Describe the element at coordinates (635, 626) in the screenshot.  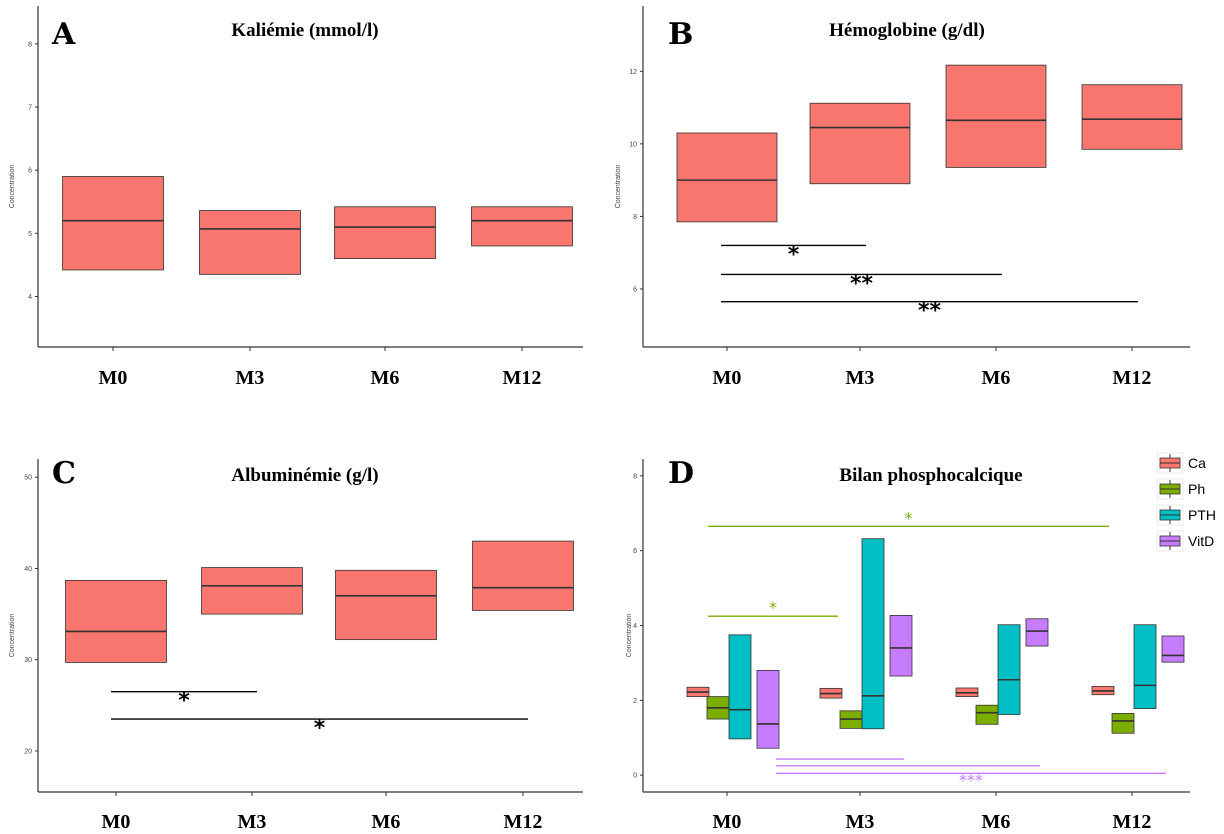
I see `y-tick-label: 4` at that location.